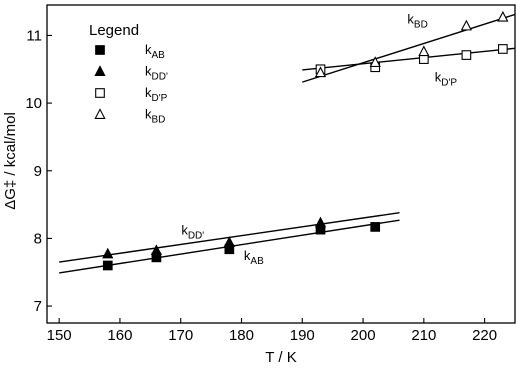 Image resolution: width=516 pixels, height=370 pixels. I want to click on legend-entry-label: kD'P, so click(156, 94).